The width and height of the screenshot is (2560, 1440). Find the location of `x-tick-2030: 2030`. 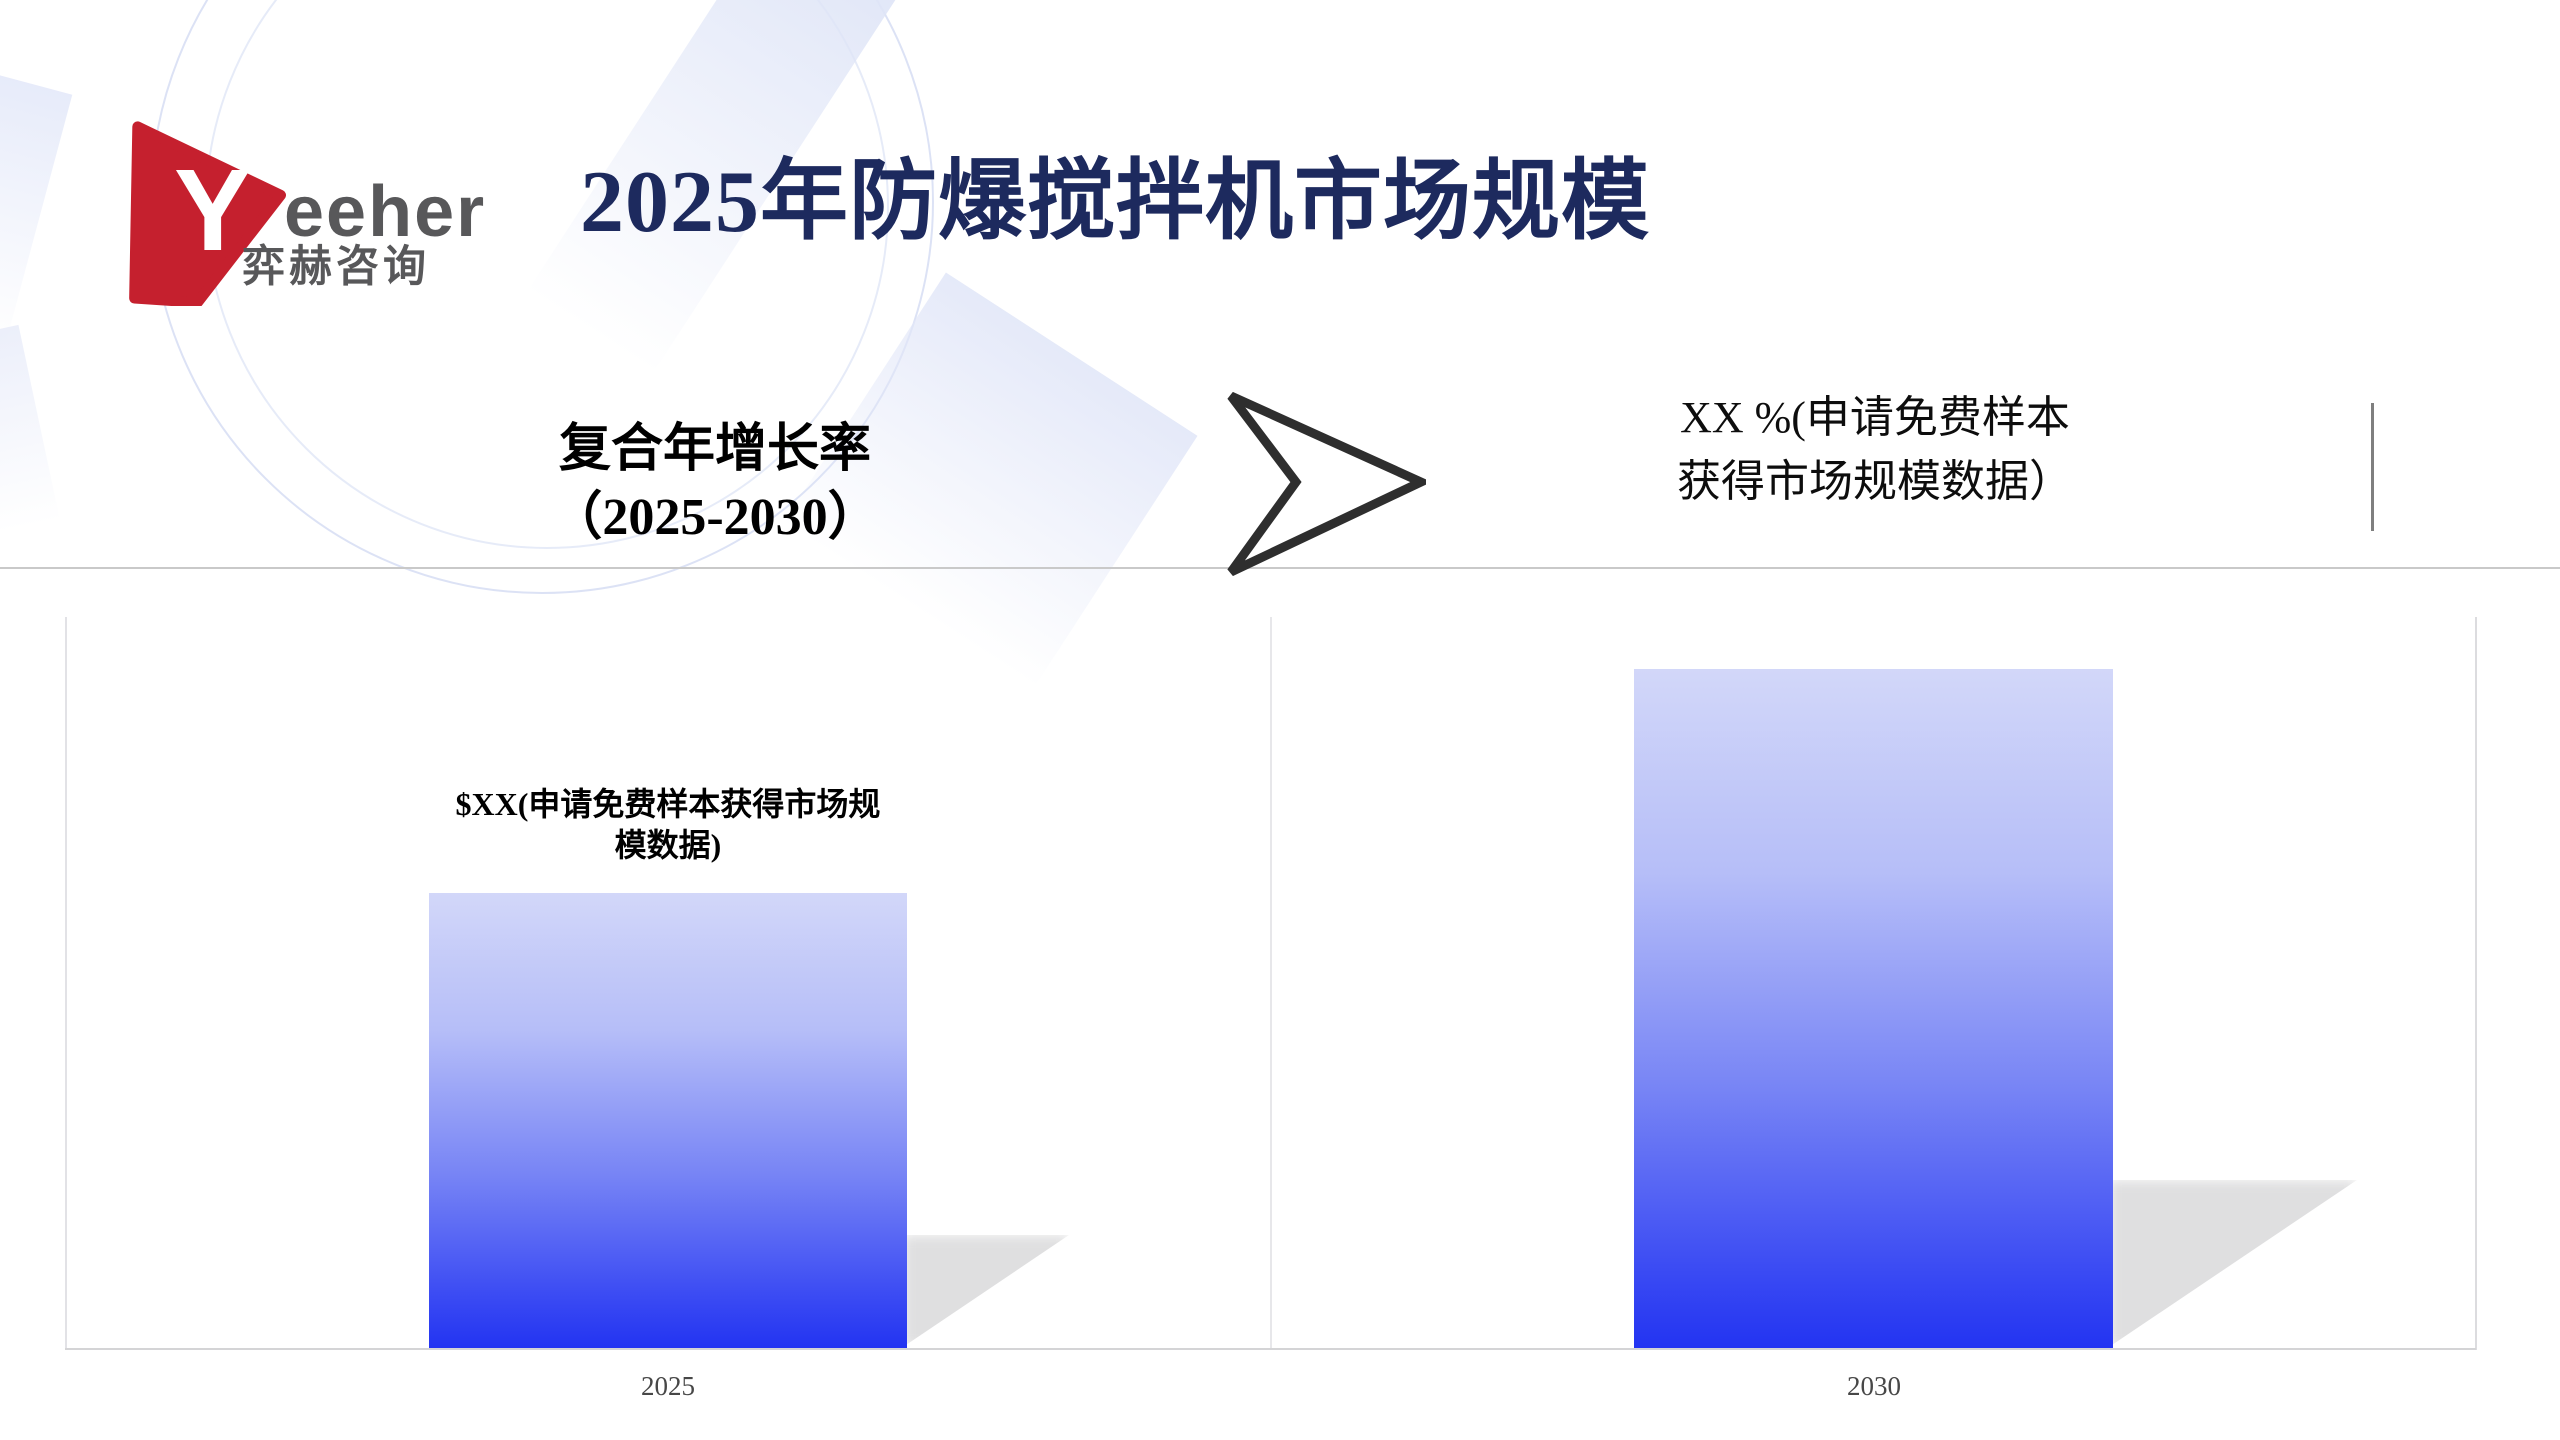

x-tick-2030: 2030 is located at coordinates (1874, 1386).